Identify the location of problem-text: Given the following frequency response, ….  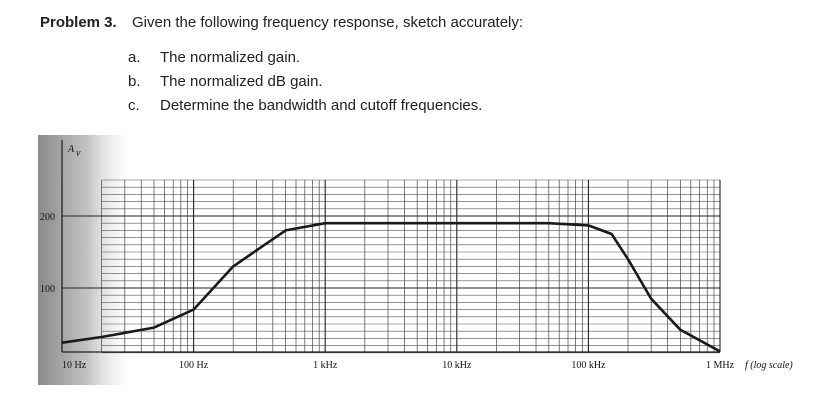
(327, 22).